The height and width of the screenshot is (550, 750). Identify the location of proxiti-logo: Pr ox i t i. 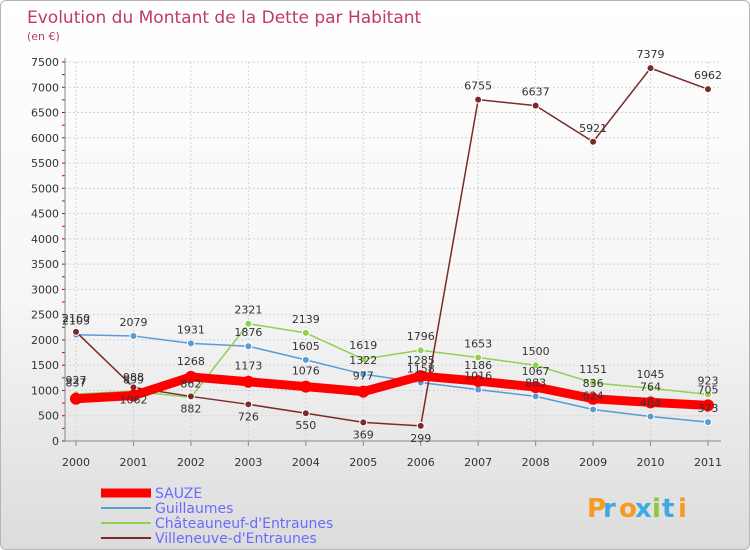
(637, 509).